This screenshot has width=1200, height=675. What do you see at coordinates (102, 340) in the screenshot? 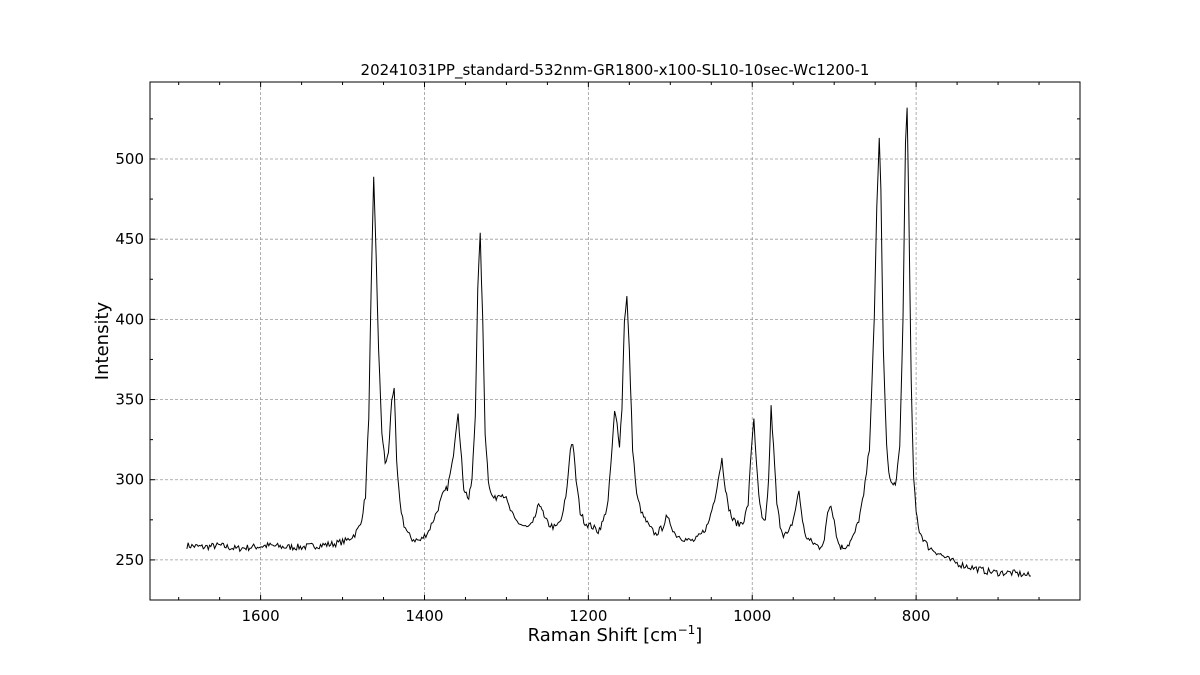
I see `y-axis-label: Intensity` at bounding box center [102, 340].